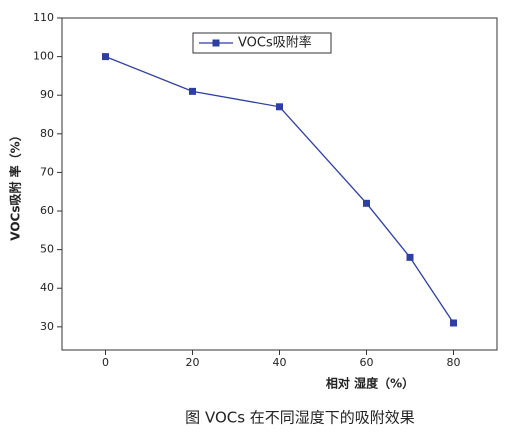  I want to click on legend-box, so click(262, 43).